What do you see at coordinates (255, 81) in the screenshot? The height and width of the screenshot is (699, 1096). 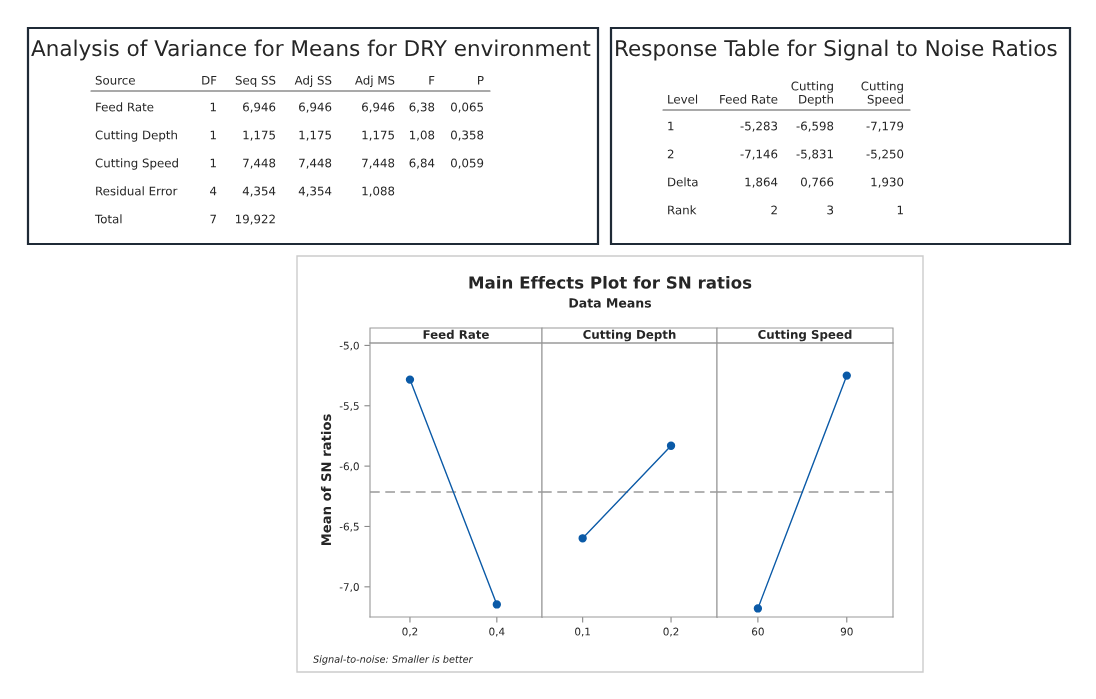 I see `category-label: Seq SS` at bounding box center [255, 81].